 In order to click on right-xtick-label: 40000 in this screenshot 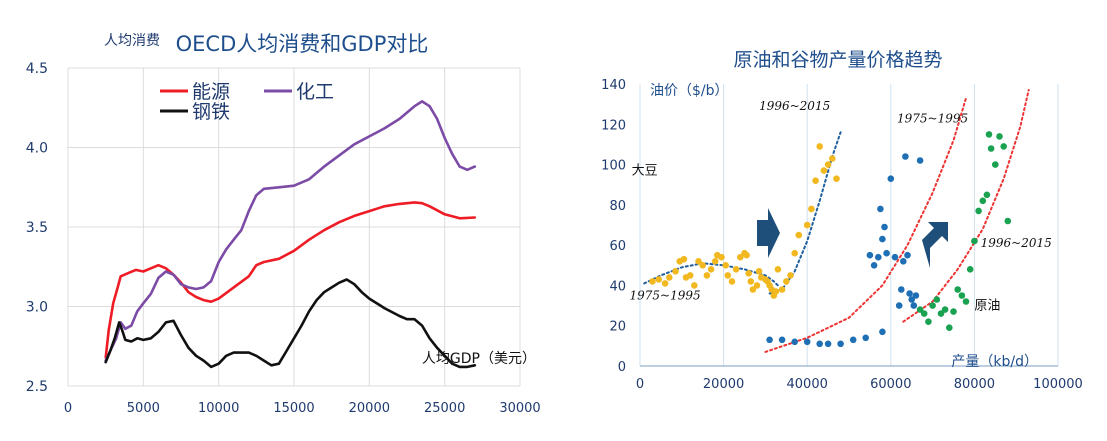, I will do `click(807, 384)`.